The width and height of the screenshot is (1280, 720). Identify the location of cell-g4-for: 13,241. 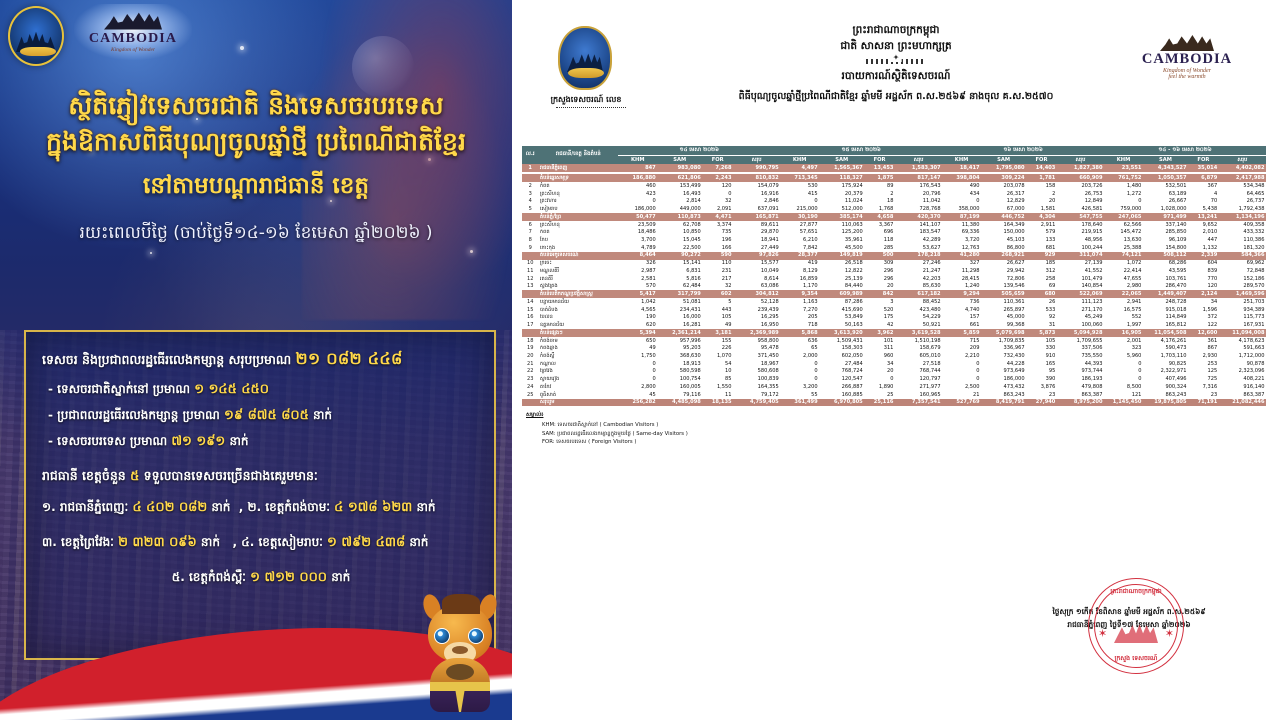
(1203, 217).